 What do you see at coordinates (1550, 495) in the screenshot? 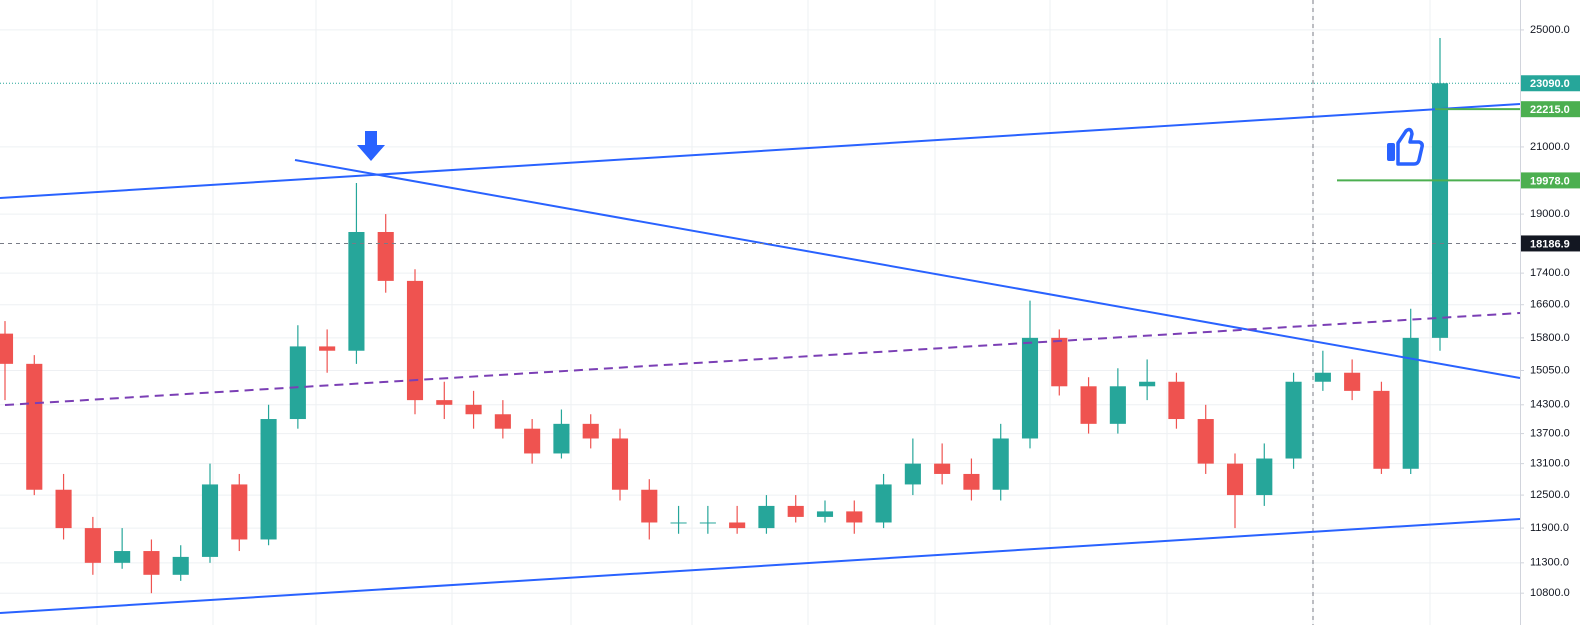
I see `y-tick-label: 12500.0` at bounding box center [1550, 495].